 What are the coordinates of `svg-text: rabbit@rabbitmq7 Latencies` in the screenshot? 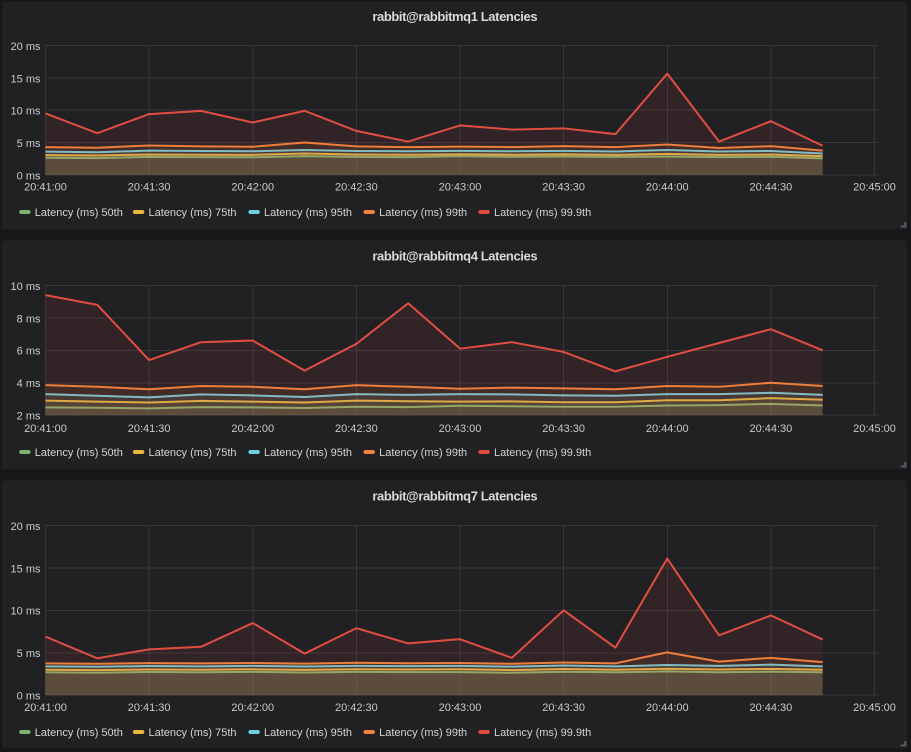 It's located at (454, 496).